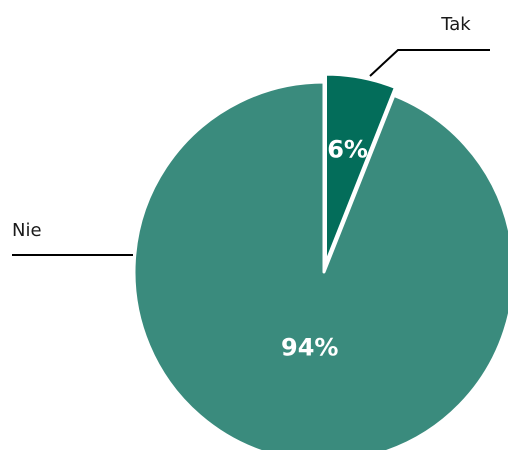  I want to click on leader-line-tak, so click(429, 63).